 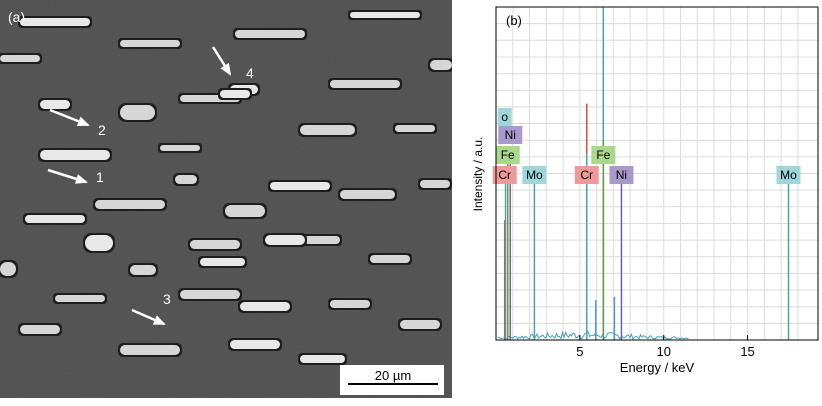 I want to click on x-axis-ticks: 5 10 15, so click(x=665, y=347).